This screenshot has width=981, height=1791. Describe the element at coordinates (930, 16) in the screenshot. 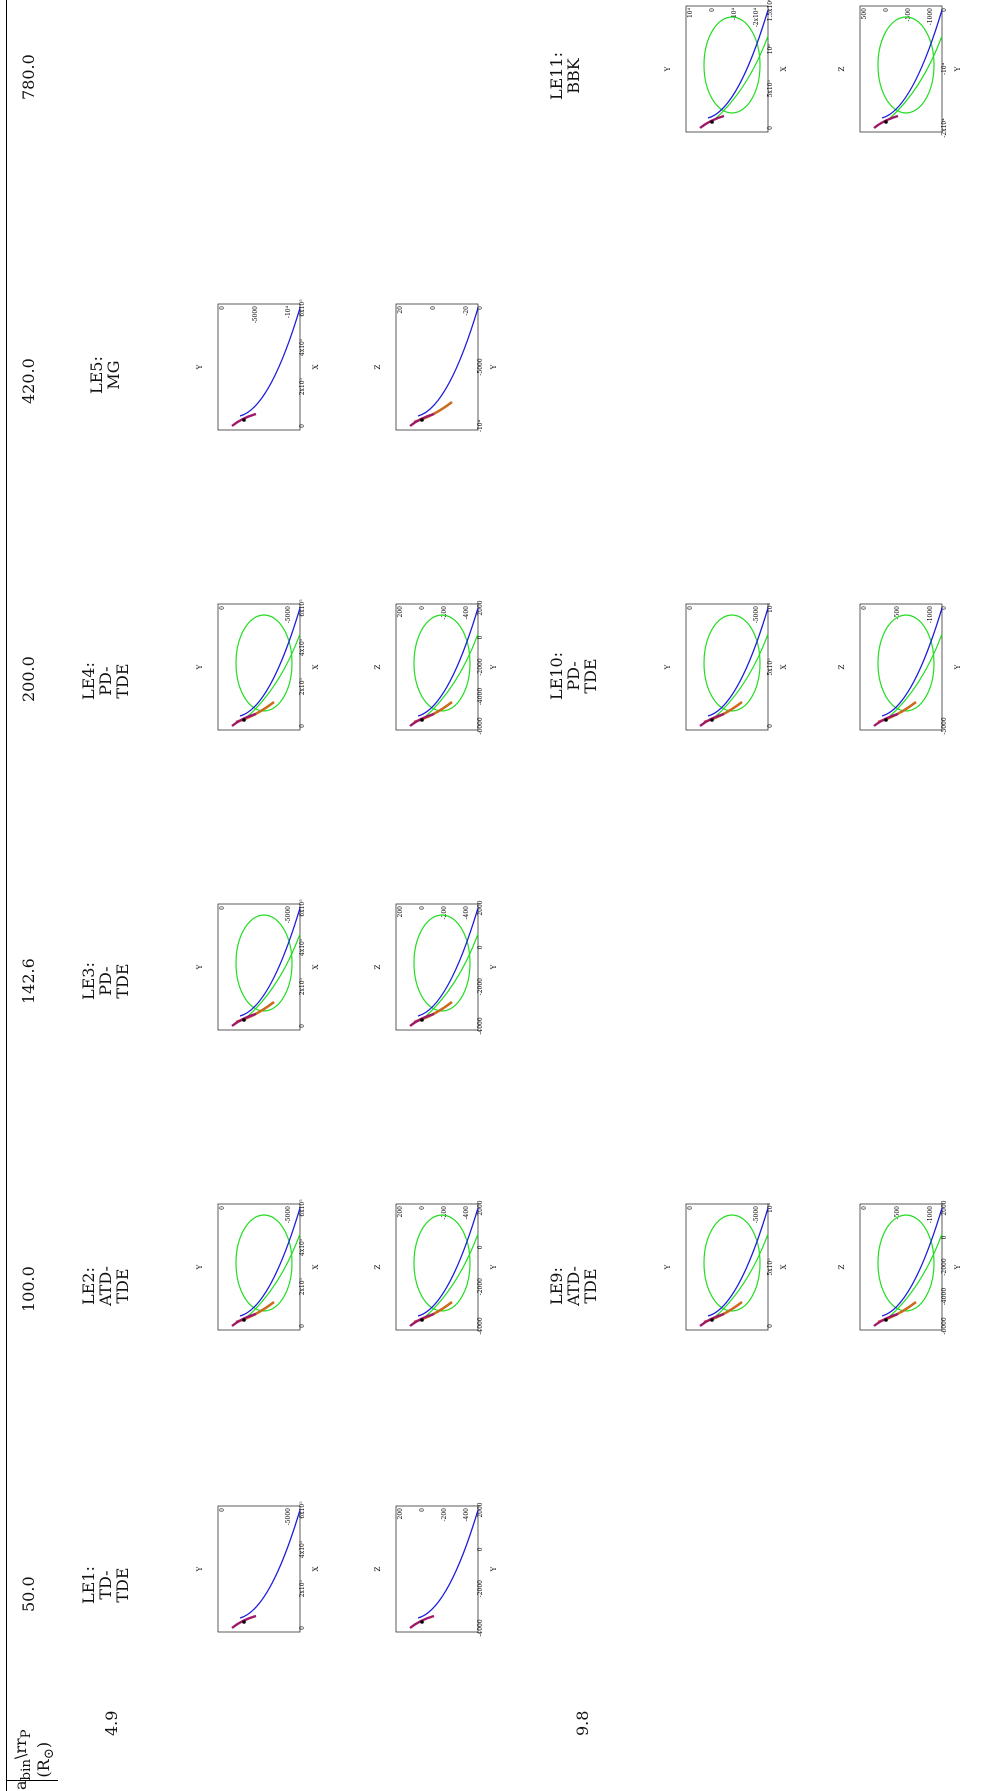

I see `y-tick-label: -1000` at that location.